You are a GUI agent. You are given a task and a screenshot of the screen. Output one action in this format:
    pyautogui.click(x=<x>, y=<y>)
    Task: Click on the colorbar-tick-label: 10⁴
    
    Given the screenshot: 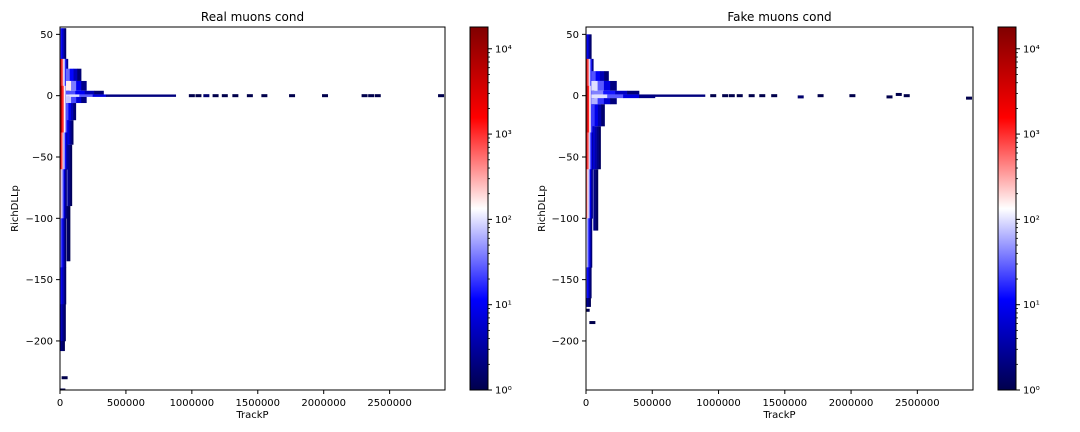 What is the action you would take?
    pyautogui.click(x=503, y=49)
    